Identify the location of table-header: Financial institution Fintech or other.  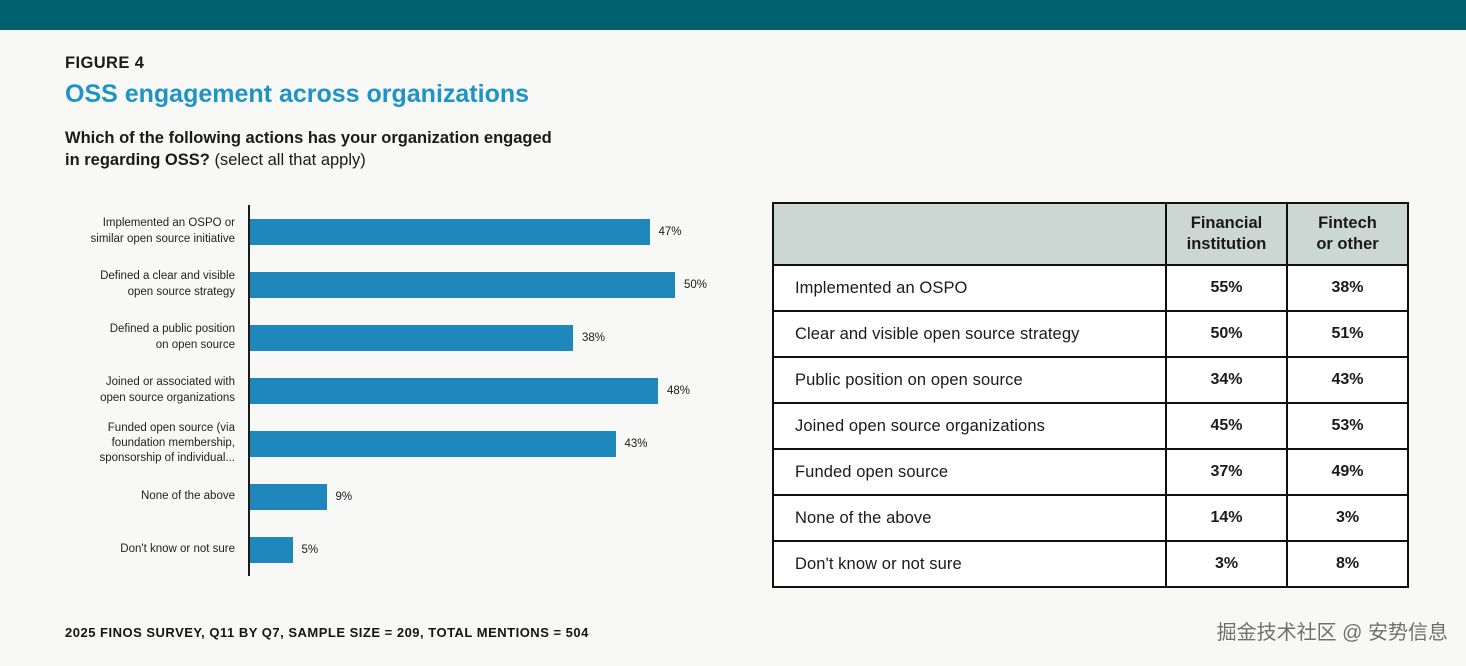
(1090, 234).